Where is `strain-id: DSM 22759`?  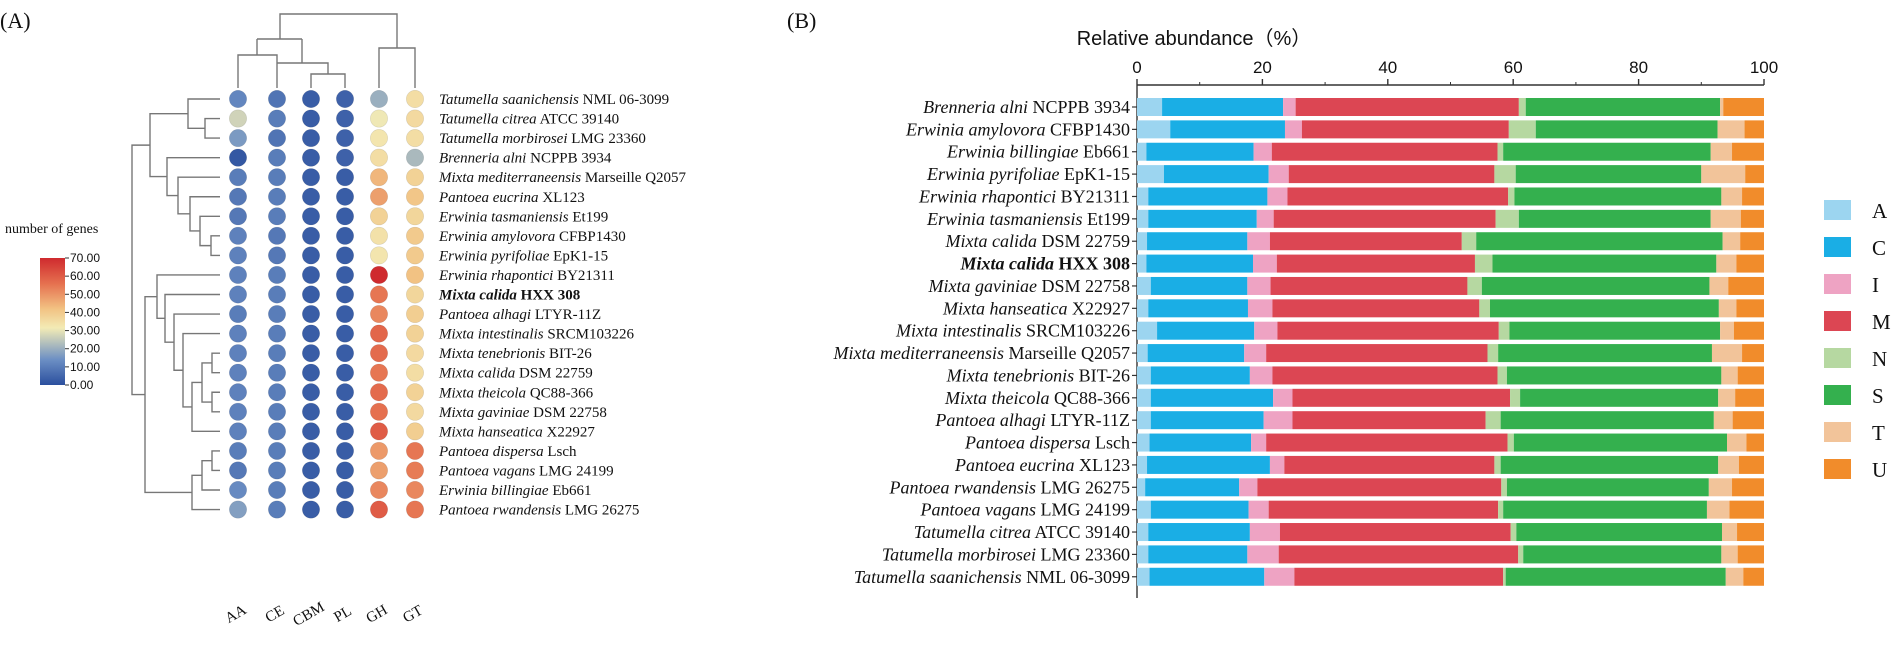 strain-id: DSM 22759 is located at coordinates (1083, 241).